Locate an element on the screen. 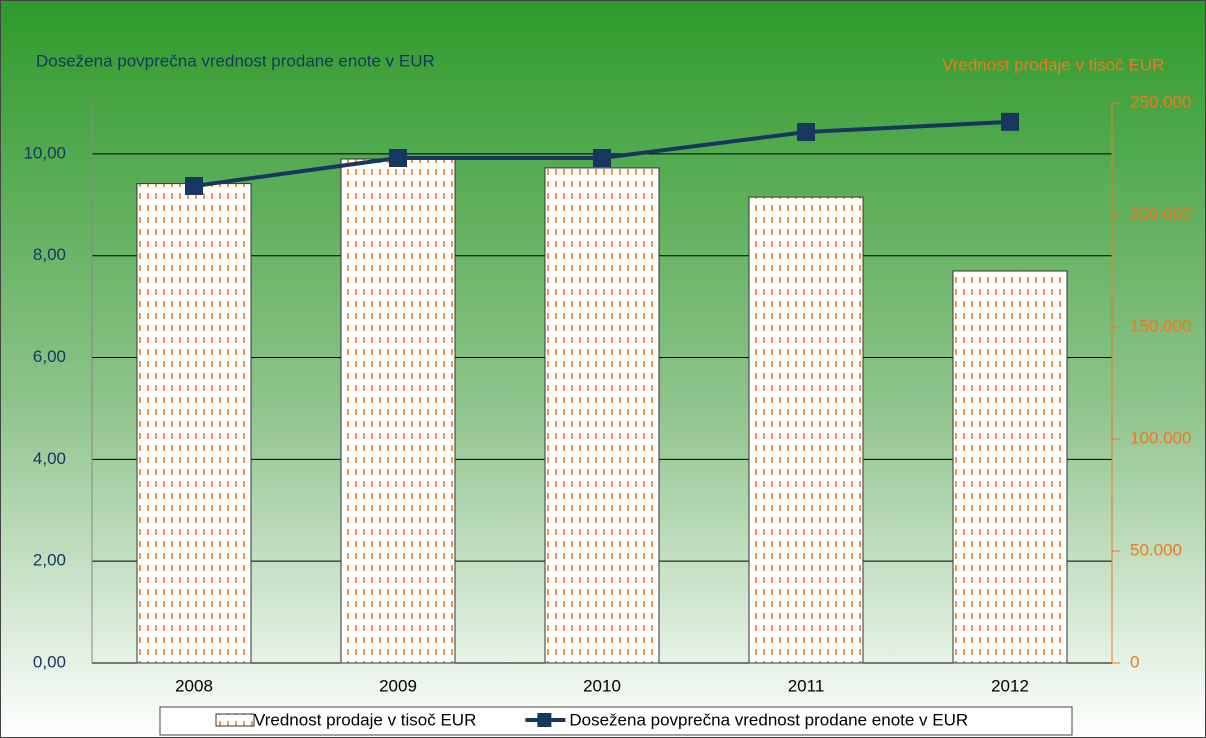 This screenshot has width=1206, height=738. y-tick-label: 10,00 is located at coordinates (44, 152).